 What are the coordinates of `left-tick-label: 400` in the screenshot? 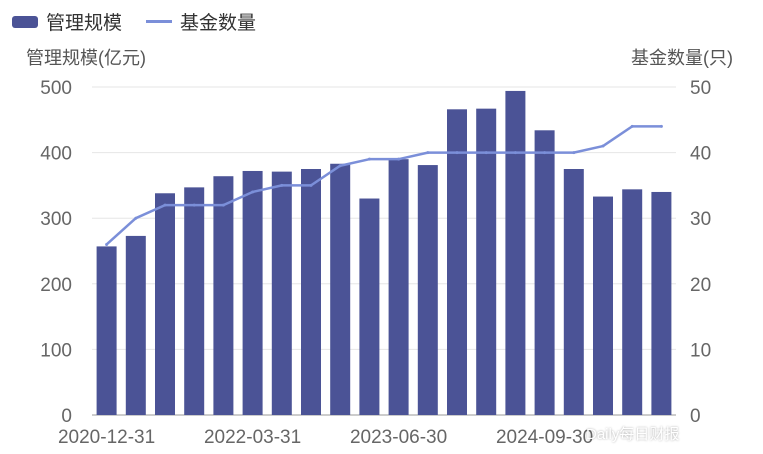 It's located at (56, 154).